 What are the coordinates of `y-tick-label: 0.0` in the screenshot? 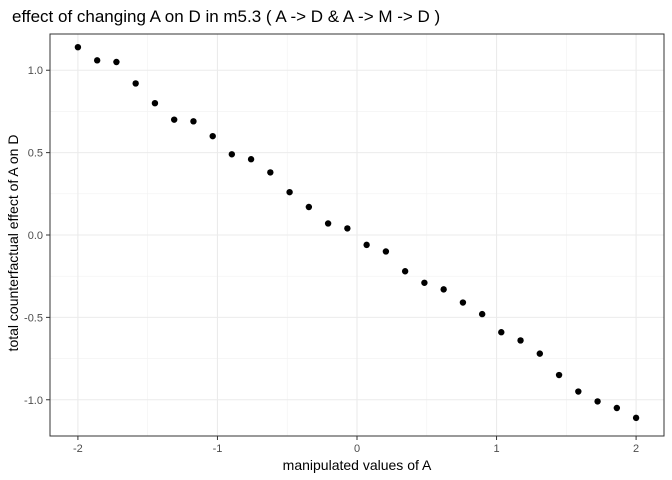 It's located at (35, 236).